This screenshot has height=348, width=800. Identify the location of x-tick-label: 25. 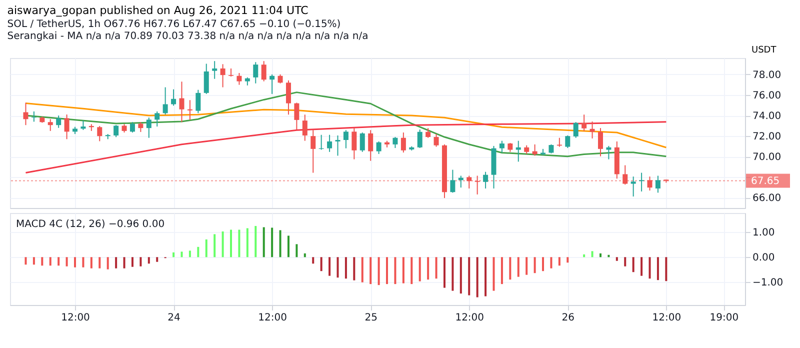
(371, 318).